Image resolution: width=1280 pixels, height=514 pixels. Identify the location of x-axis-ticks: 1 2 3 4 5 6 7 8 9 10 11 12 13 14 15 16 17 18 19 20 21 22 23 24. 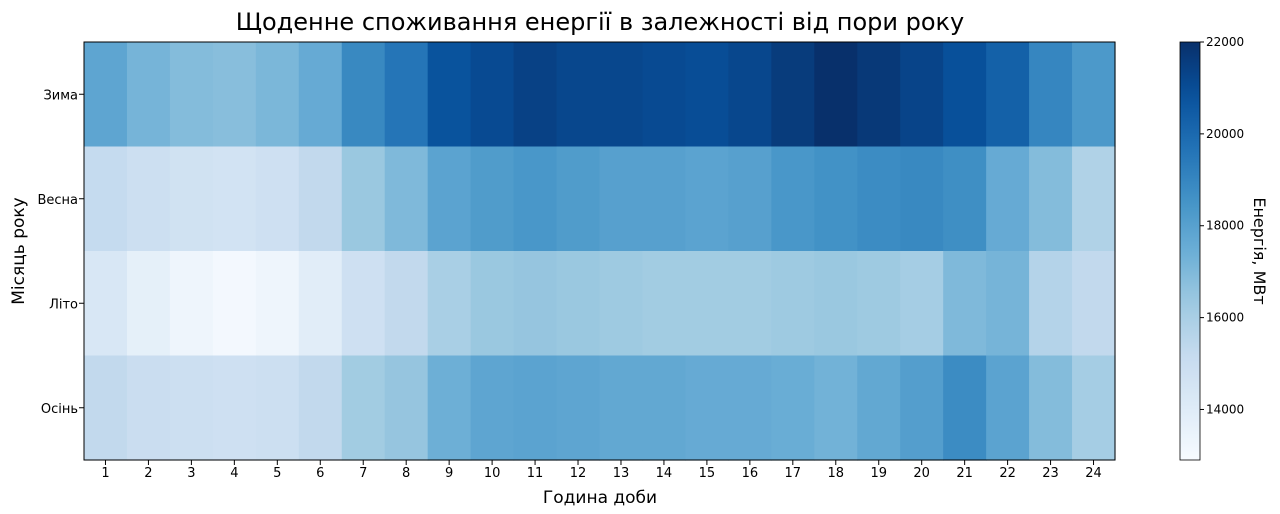
(601, 470).